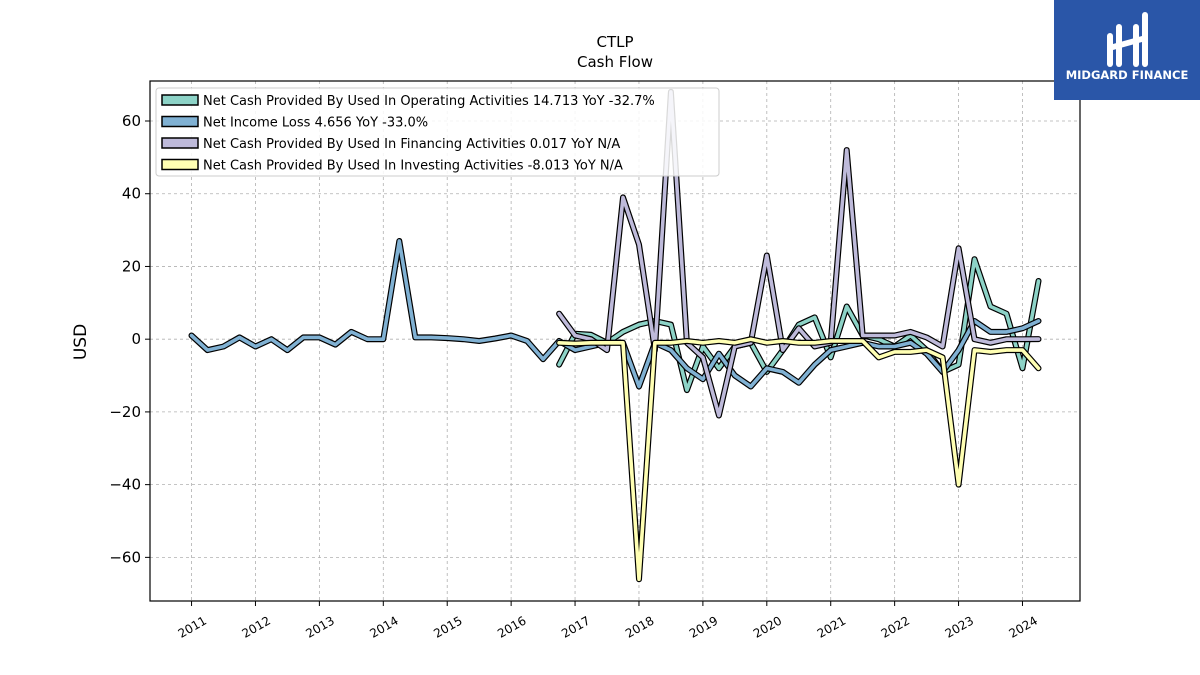 This screenshot has width=1200, height=675. What do you see at coordinates (639, 626) in the screenshot?
I see `x-tick-label: 2018` at bounding box center [639, 626].